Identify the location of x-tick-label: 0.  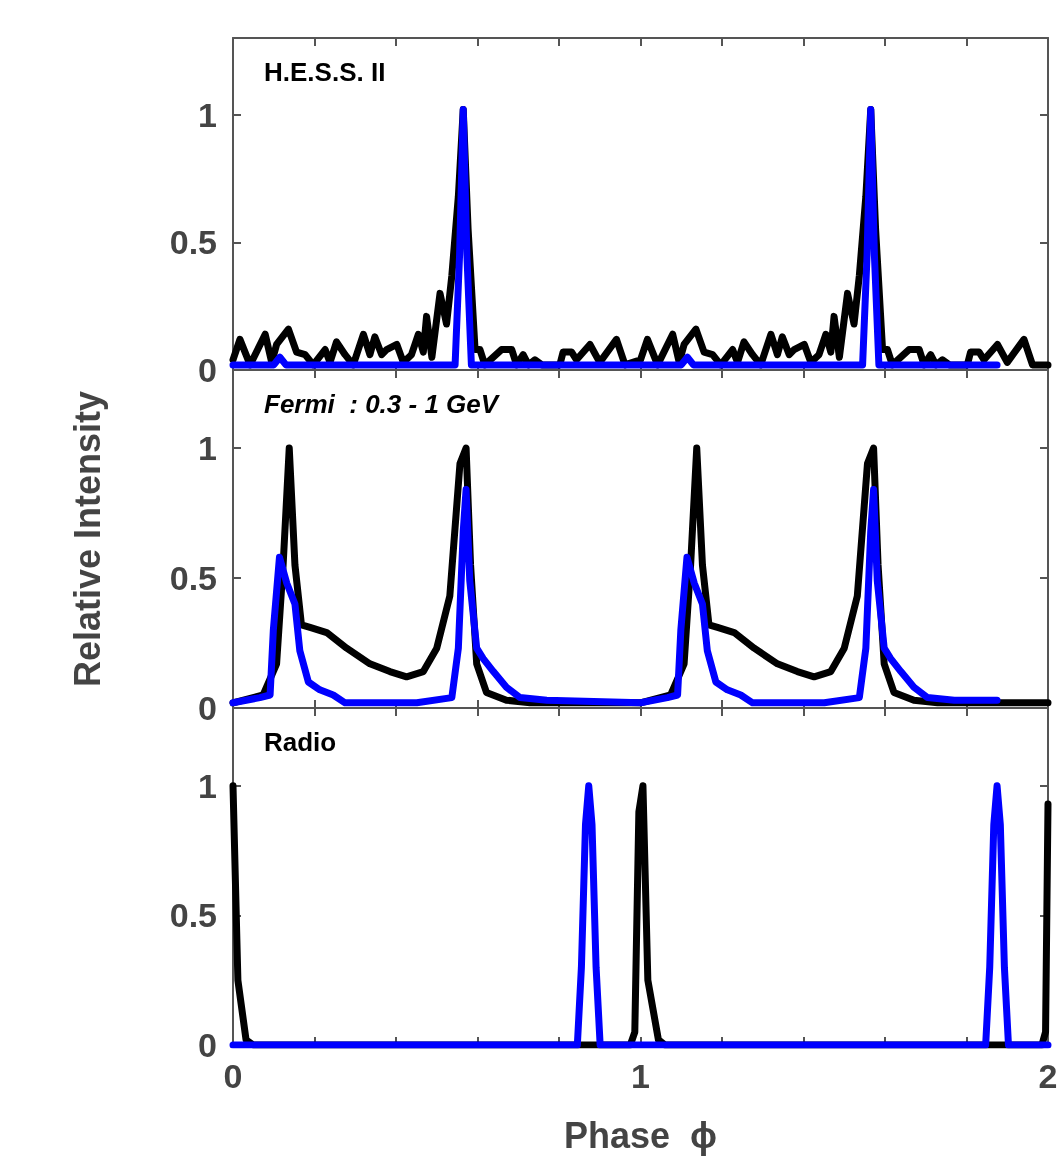
(233, 1076).